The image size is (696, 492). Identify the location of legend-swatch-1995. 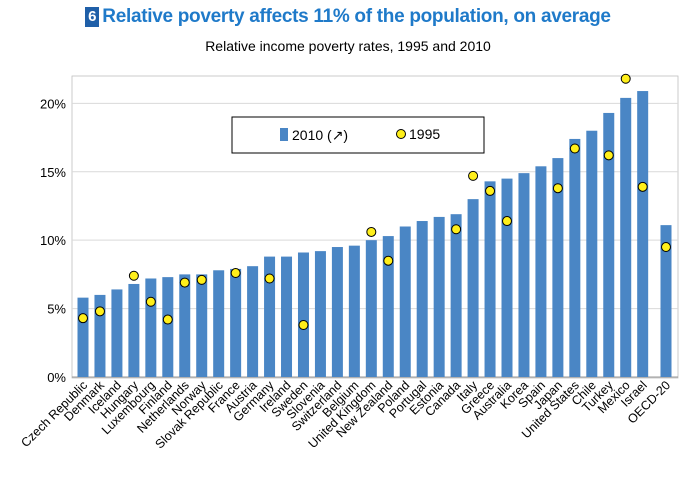
(401, 134).